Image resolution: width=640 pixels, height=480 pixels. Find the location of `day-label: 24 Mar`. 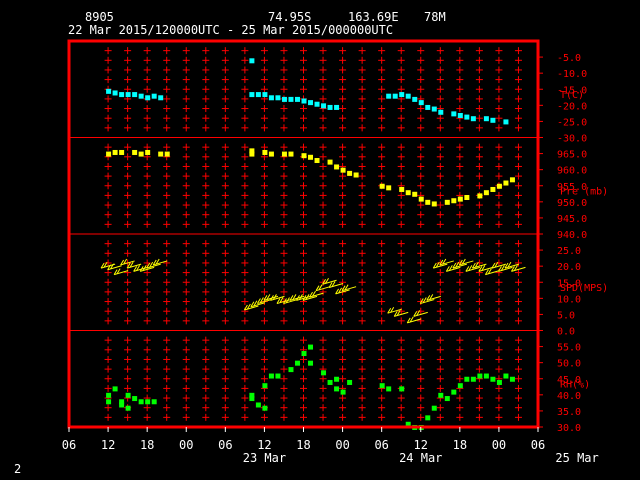

day-label: 24 Mar is located at coordinates (420, 458).